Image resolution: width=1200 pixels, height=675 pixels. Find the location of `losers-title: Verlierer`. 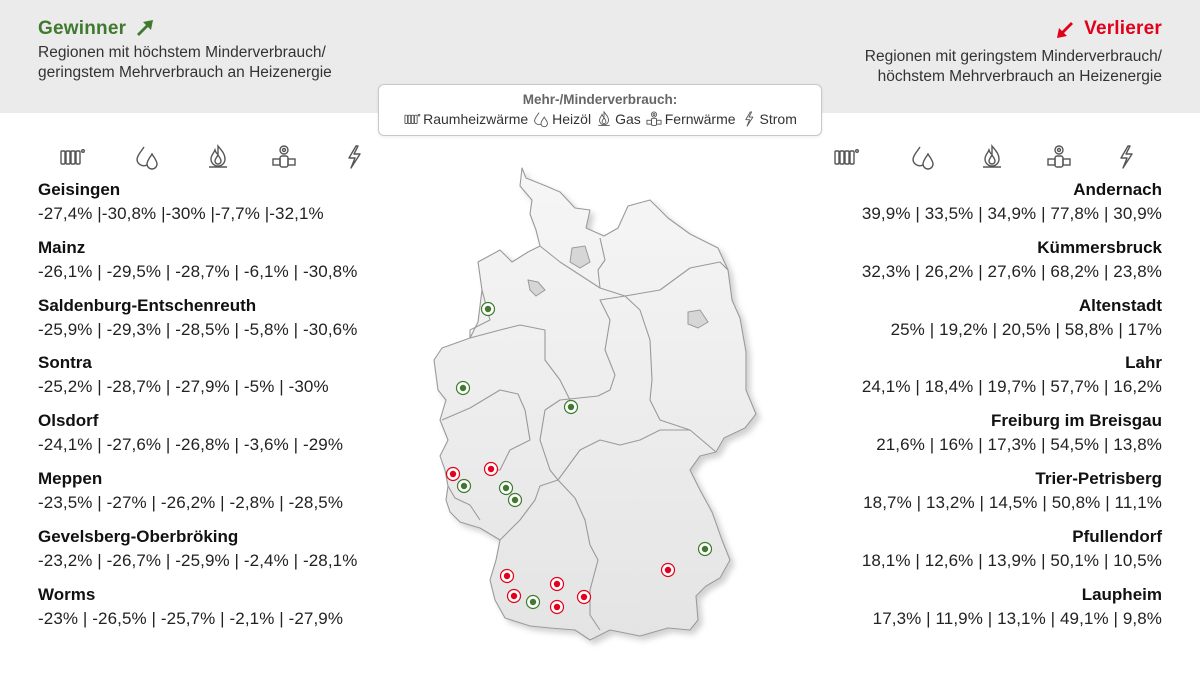

losers-title: Verlierer is located at coordinates (1109, 29).